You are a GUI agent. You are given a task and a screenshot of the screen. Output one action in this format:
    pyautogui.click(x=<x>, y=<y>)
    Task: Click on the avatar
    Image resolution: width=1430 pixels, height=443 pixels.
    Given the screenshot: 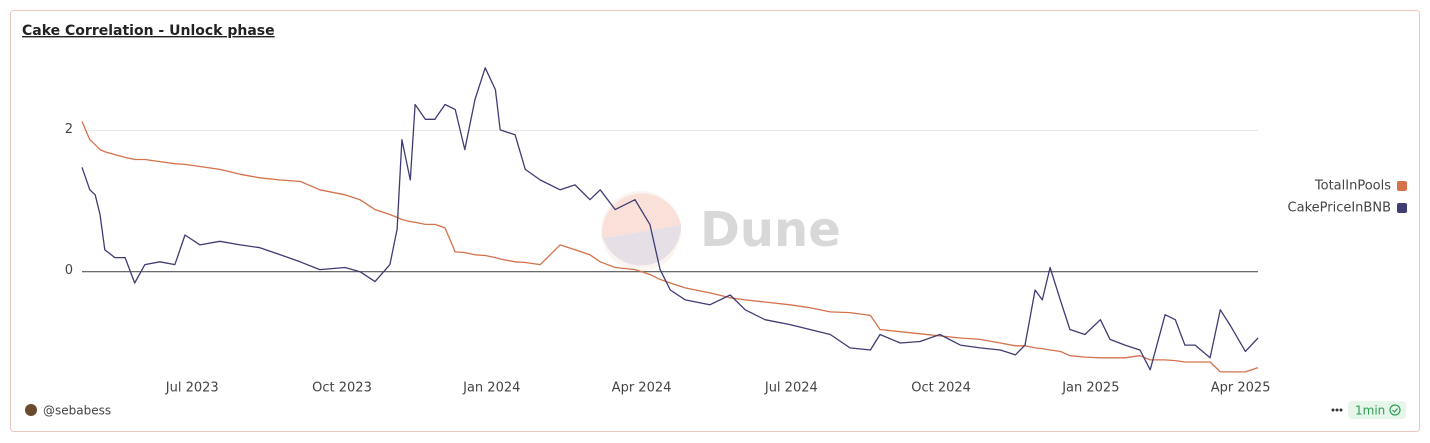 What is the action you would take?
    pyautogui.click(x=31, y=410)
    